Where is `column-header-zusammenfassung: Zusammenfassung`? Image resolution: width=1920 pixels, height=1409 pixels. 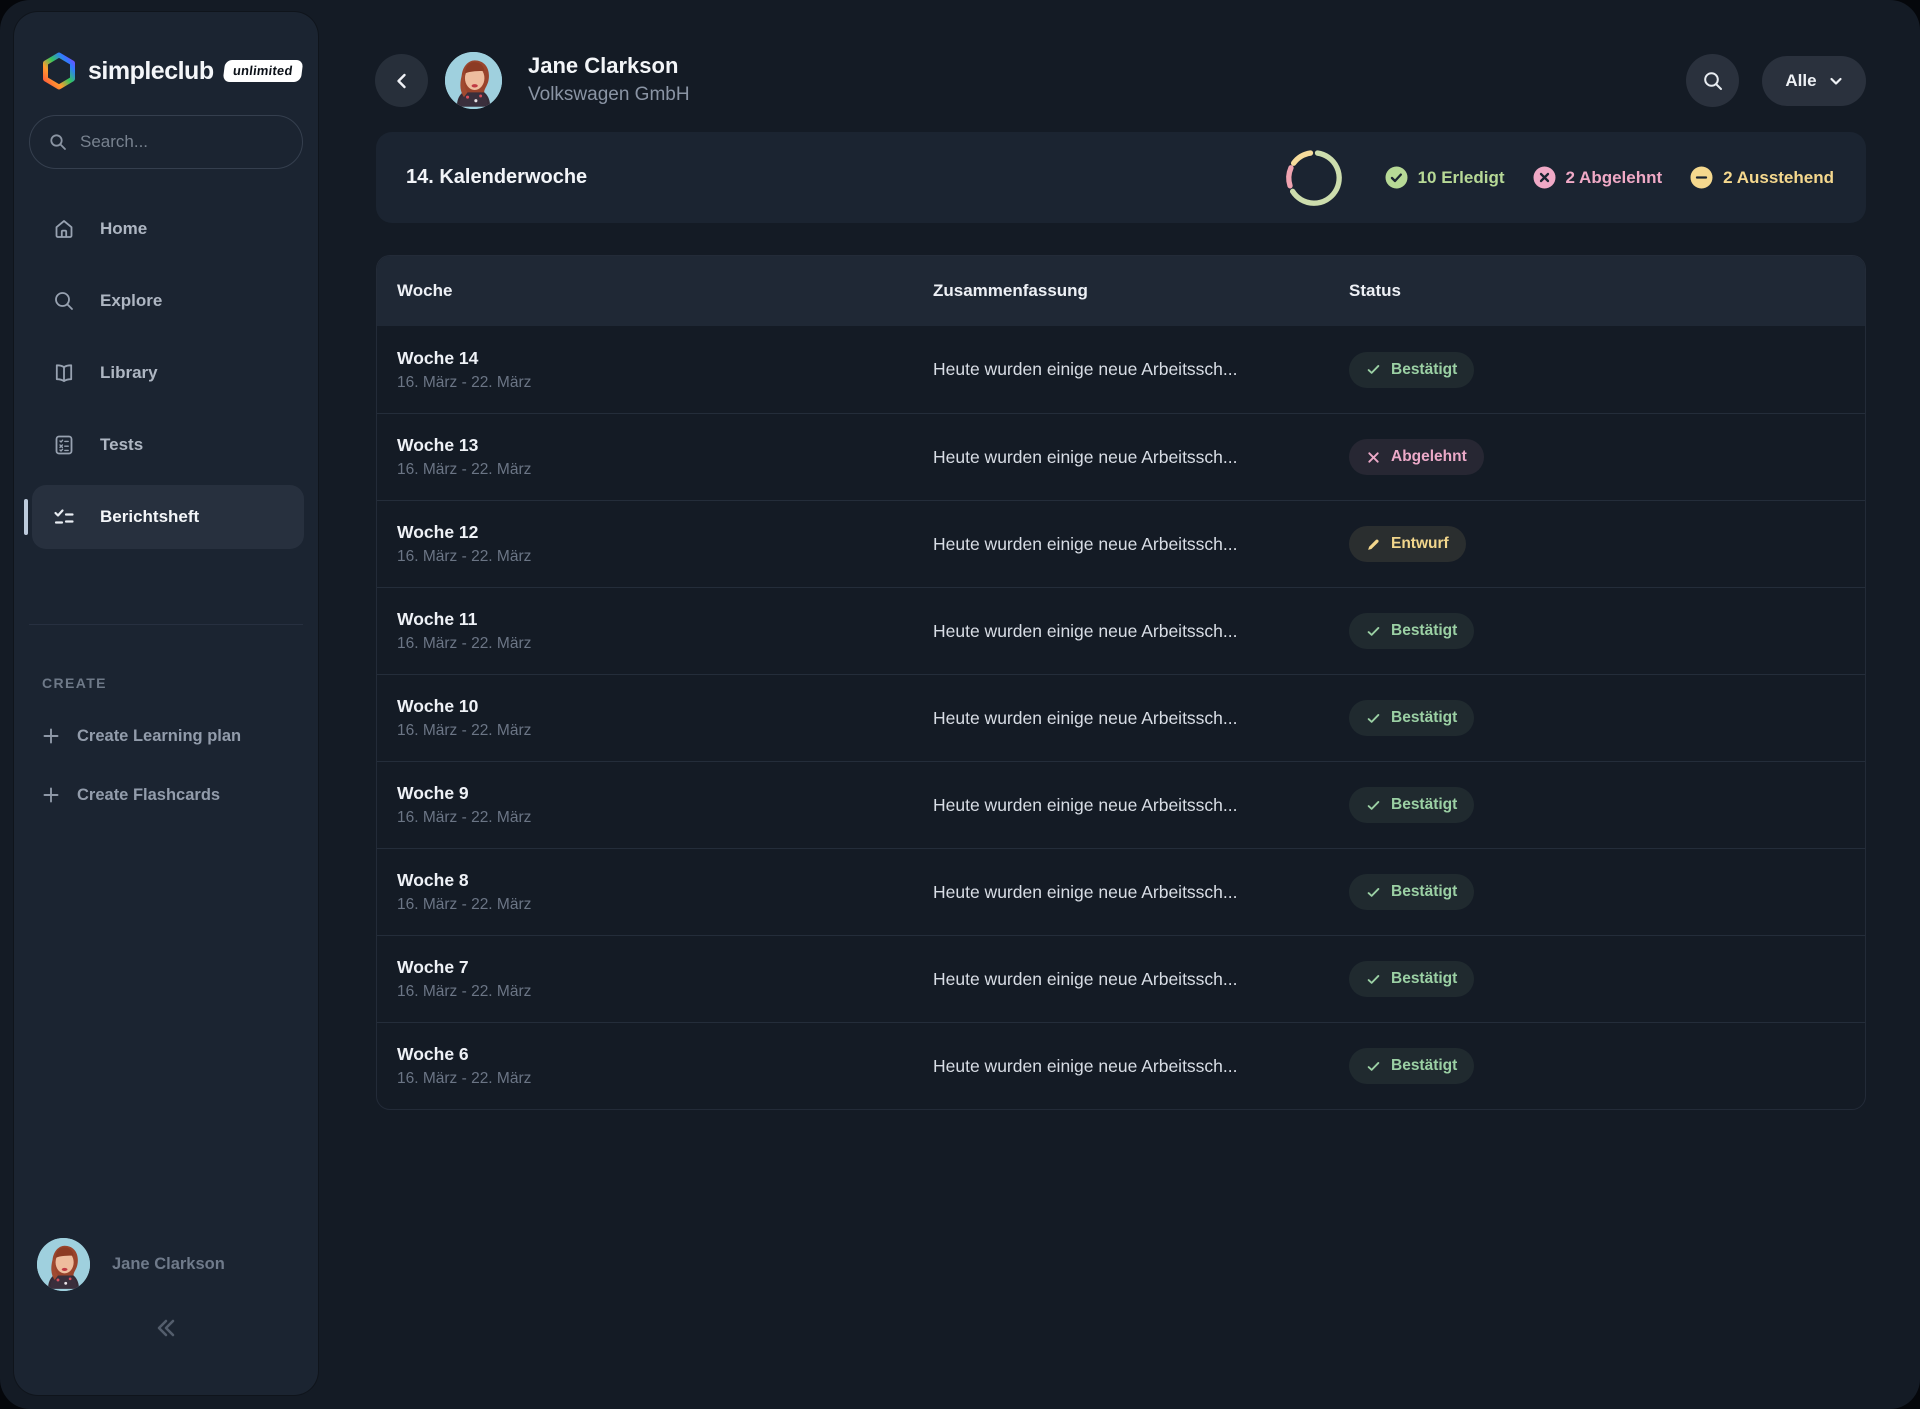
column-header-zusammenfassung: Zusammenfassung is located at coordinates (1010, 290).